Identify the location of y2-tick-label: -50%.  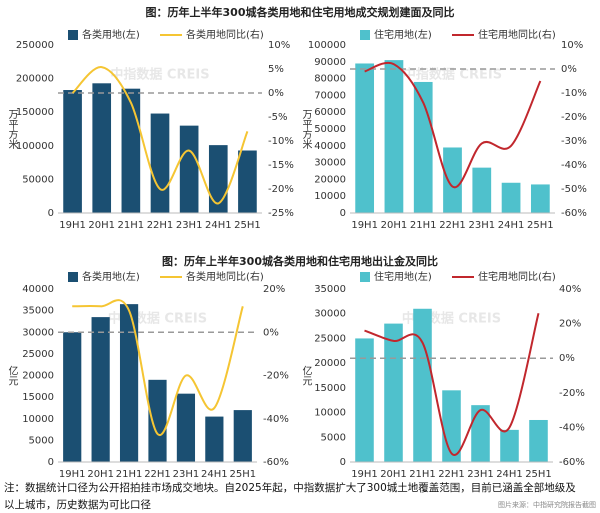
(574, 189).